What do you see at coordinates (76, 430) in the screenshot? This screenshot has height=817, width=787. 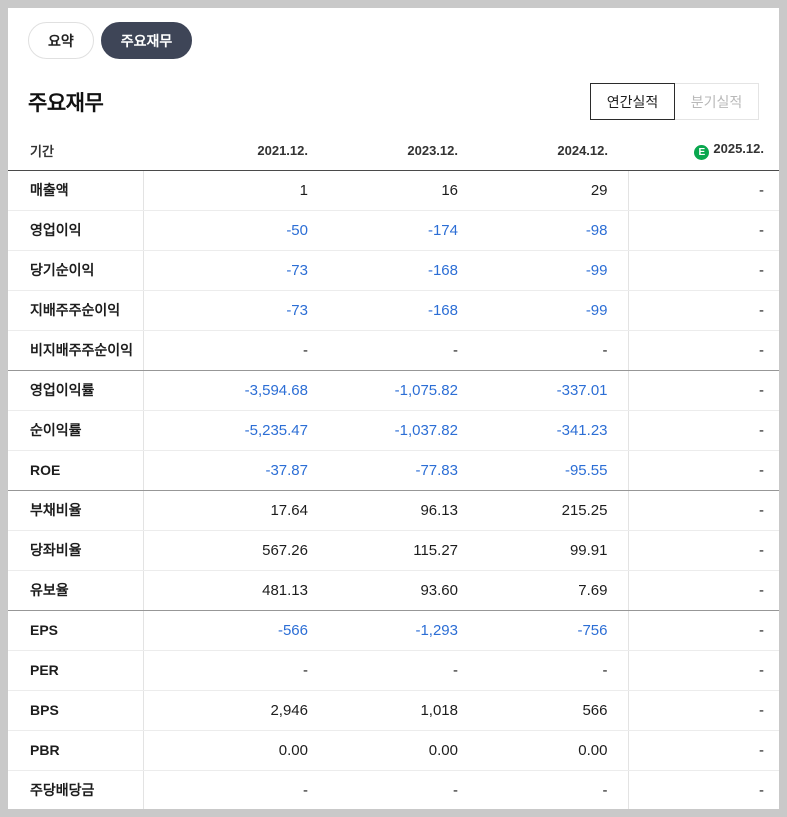 I see `row-label: 순이익률` at bounding box center [76, 430].